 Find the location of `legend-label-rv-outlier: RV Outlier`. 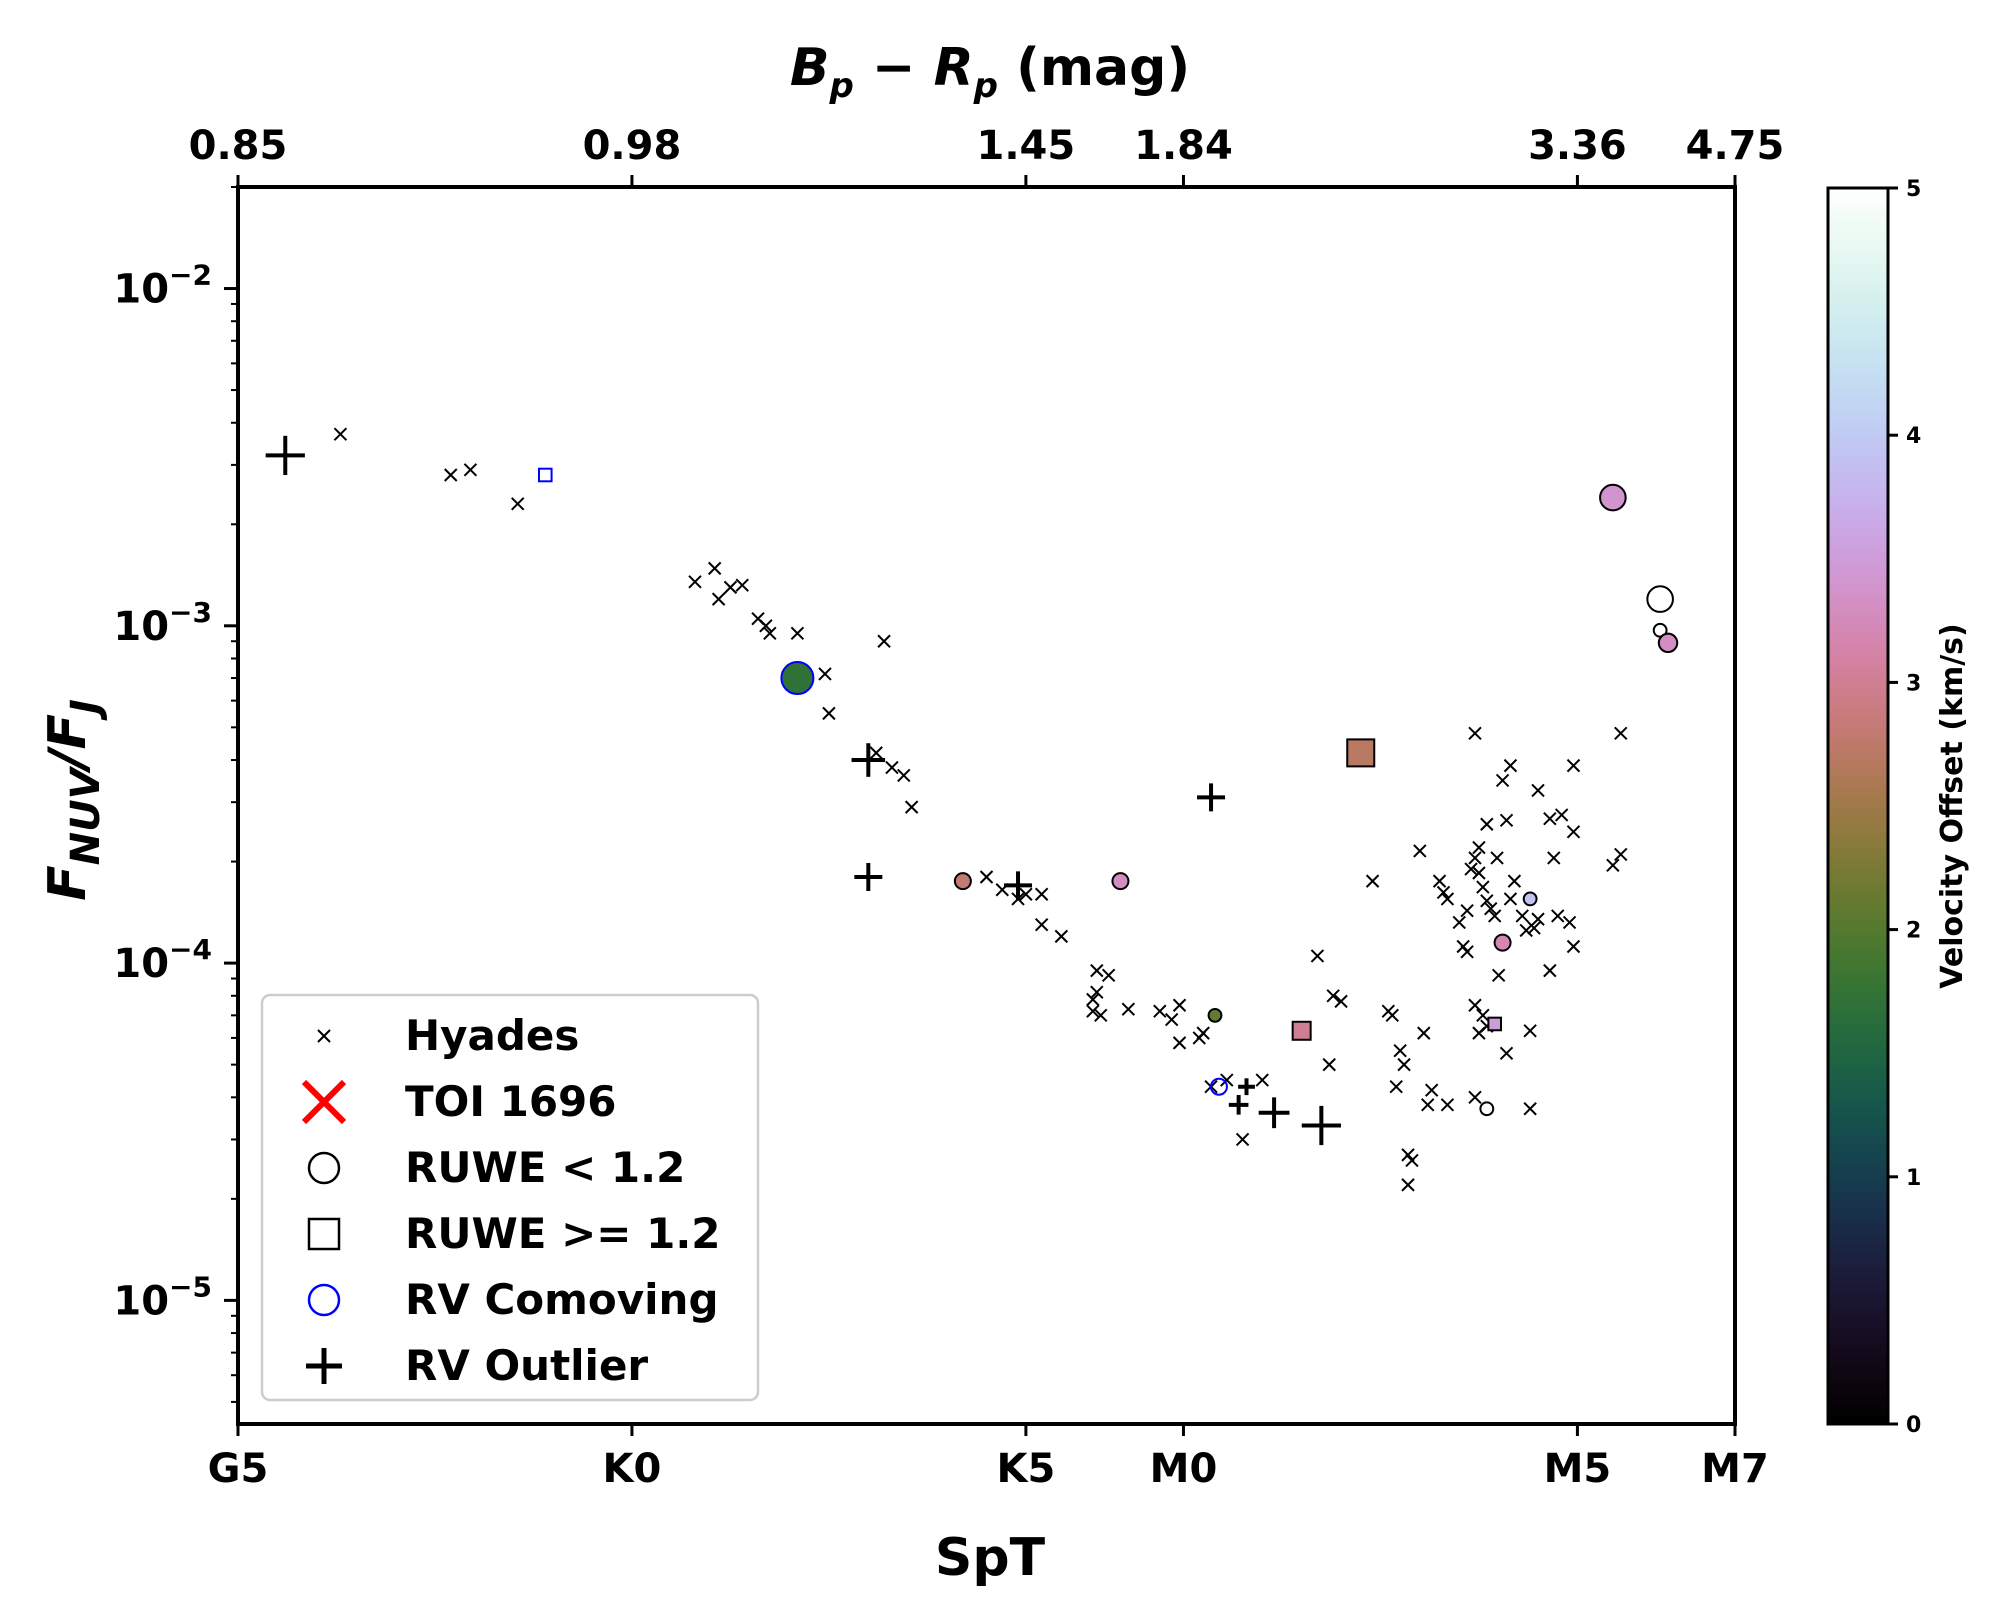

legend-label-rv-outlier: RV Outlier is located at coordinates (526, 1365).